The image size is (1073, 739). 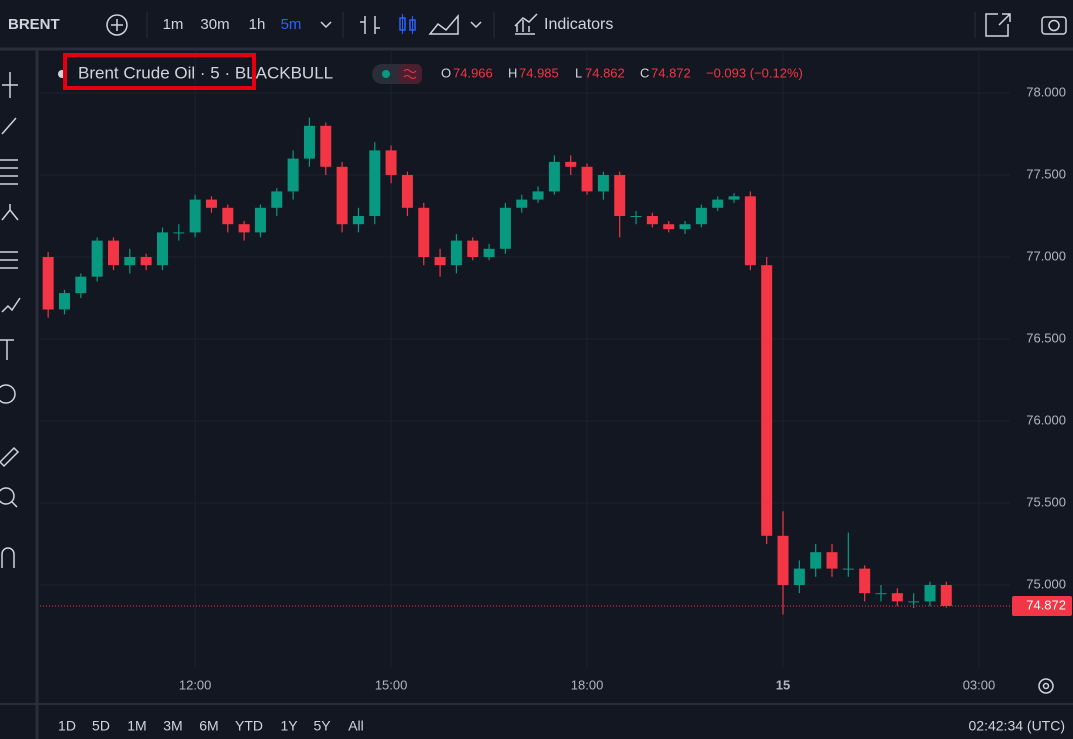 I want to click on snapshot-button, so click(x=1054, y=25).